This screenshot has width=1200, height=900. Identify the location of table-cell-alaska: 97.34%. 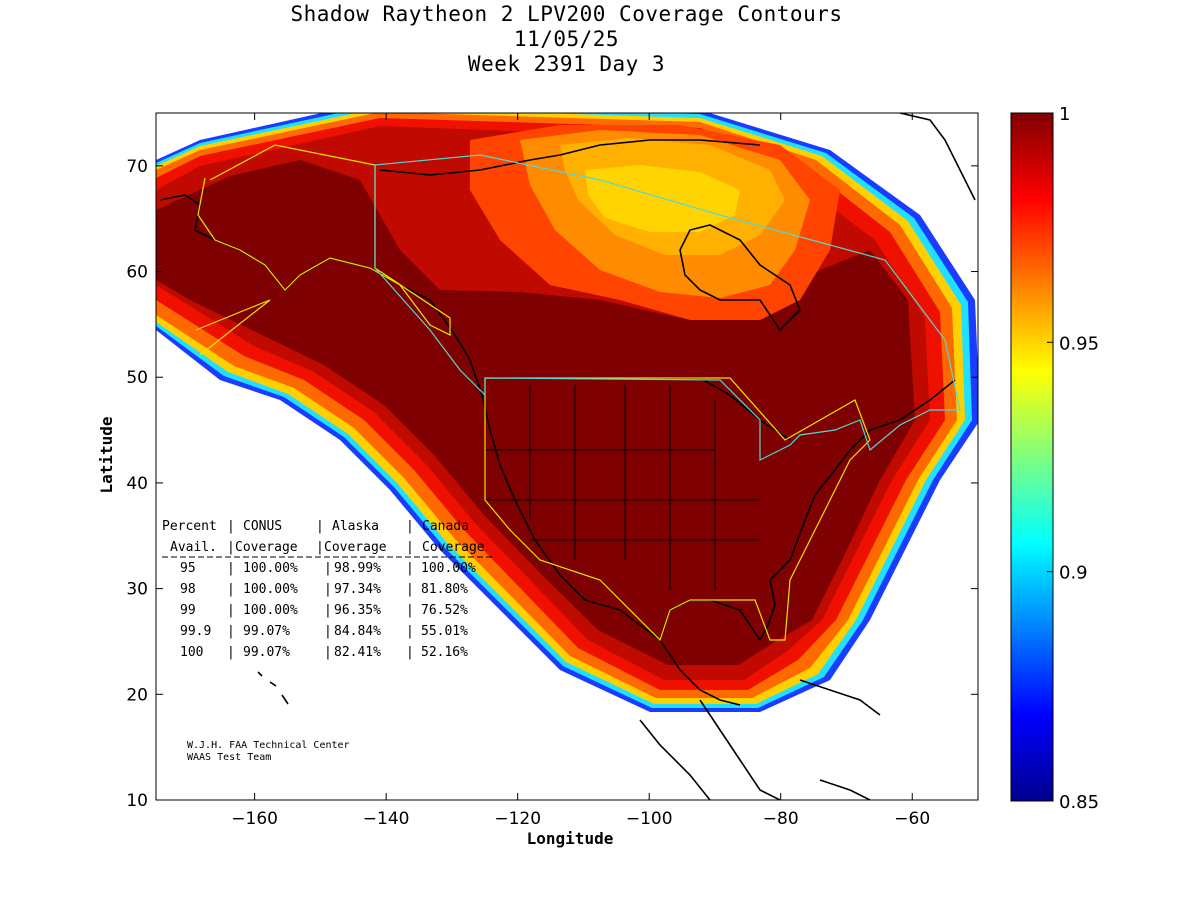
(357, 589).